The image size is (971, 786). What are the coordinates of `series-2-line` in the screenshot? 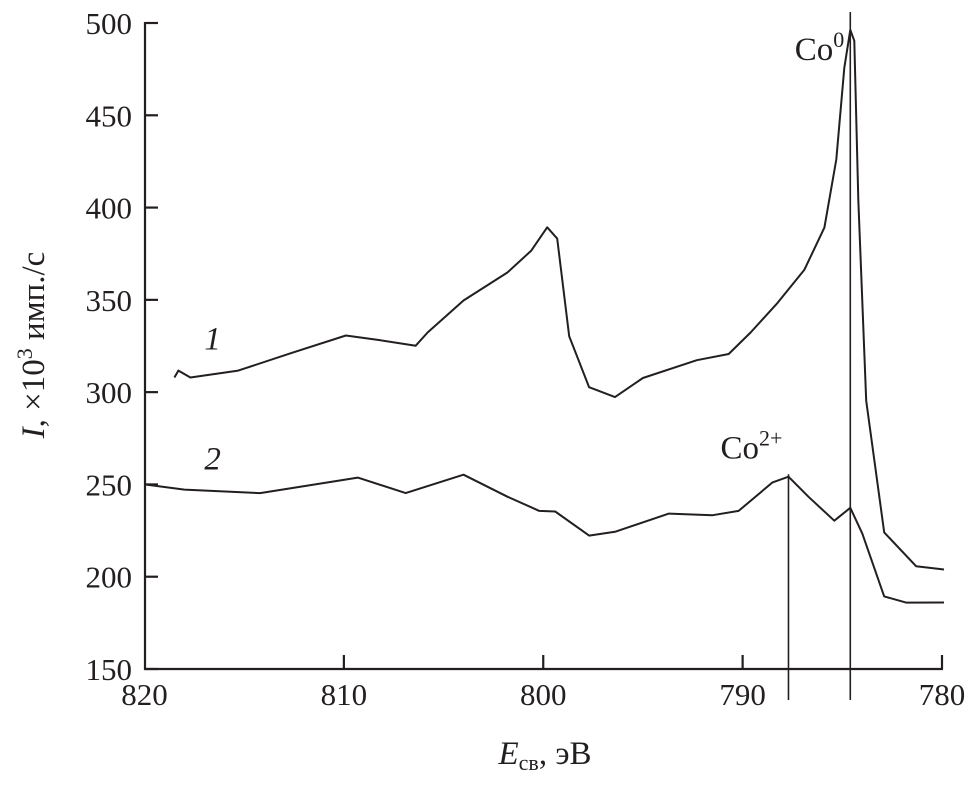 It's located at (544, 538).